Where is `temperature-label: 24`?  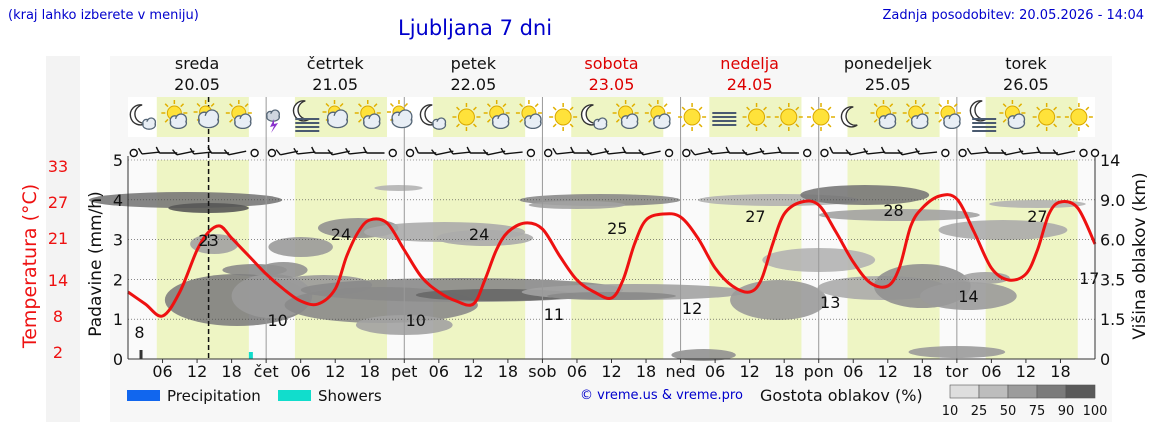
temperature-label: 24 is located at coordinates (479, 234).